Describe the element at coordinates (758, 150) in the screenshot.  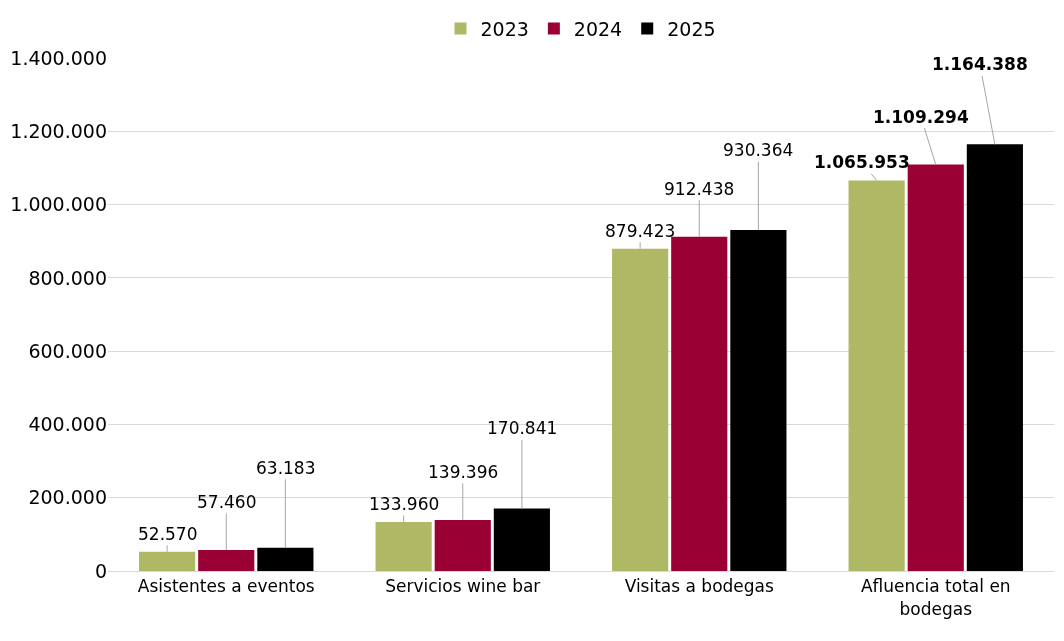
I see `data-label: 930.364` at that location.